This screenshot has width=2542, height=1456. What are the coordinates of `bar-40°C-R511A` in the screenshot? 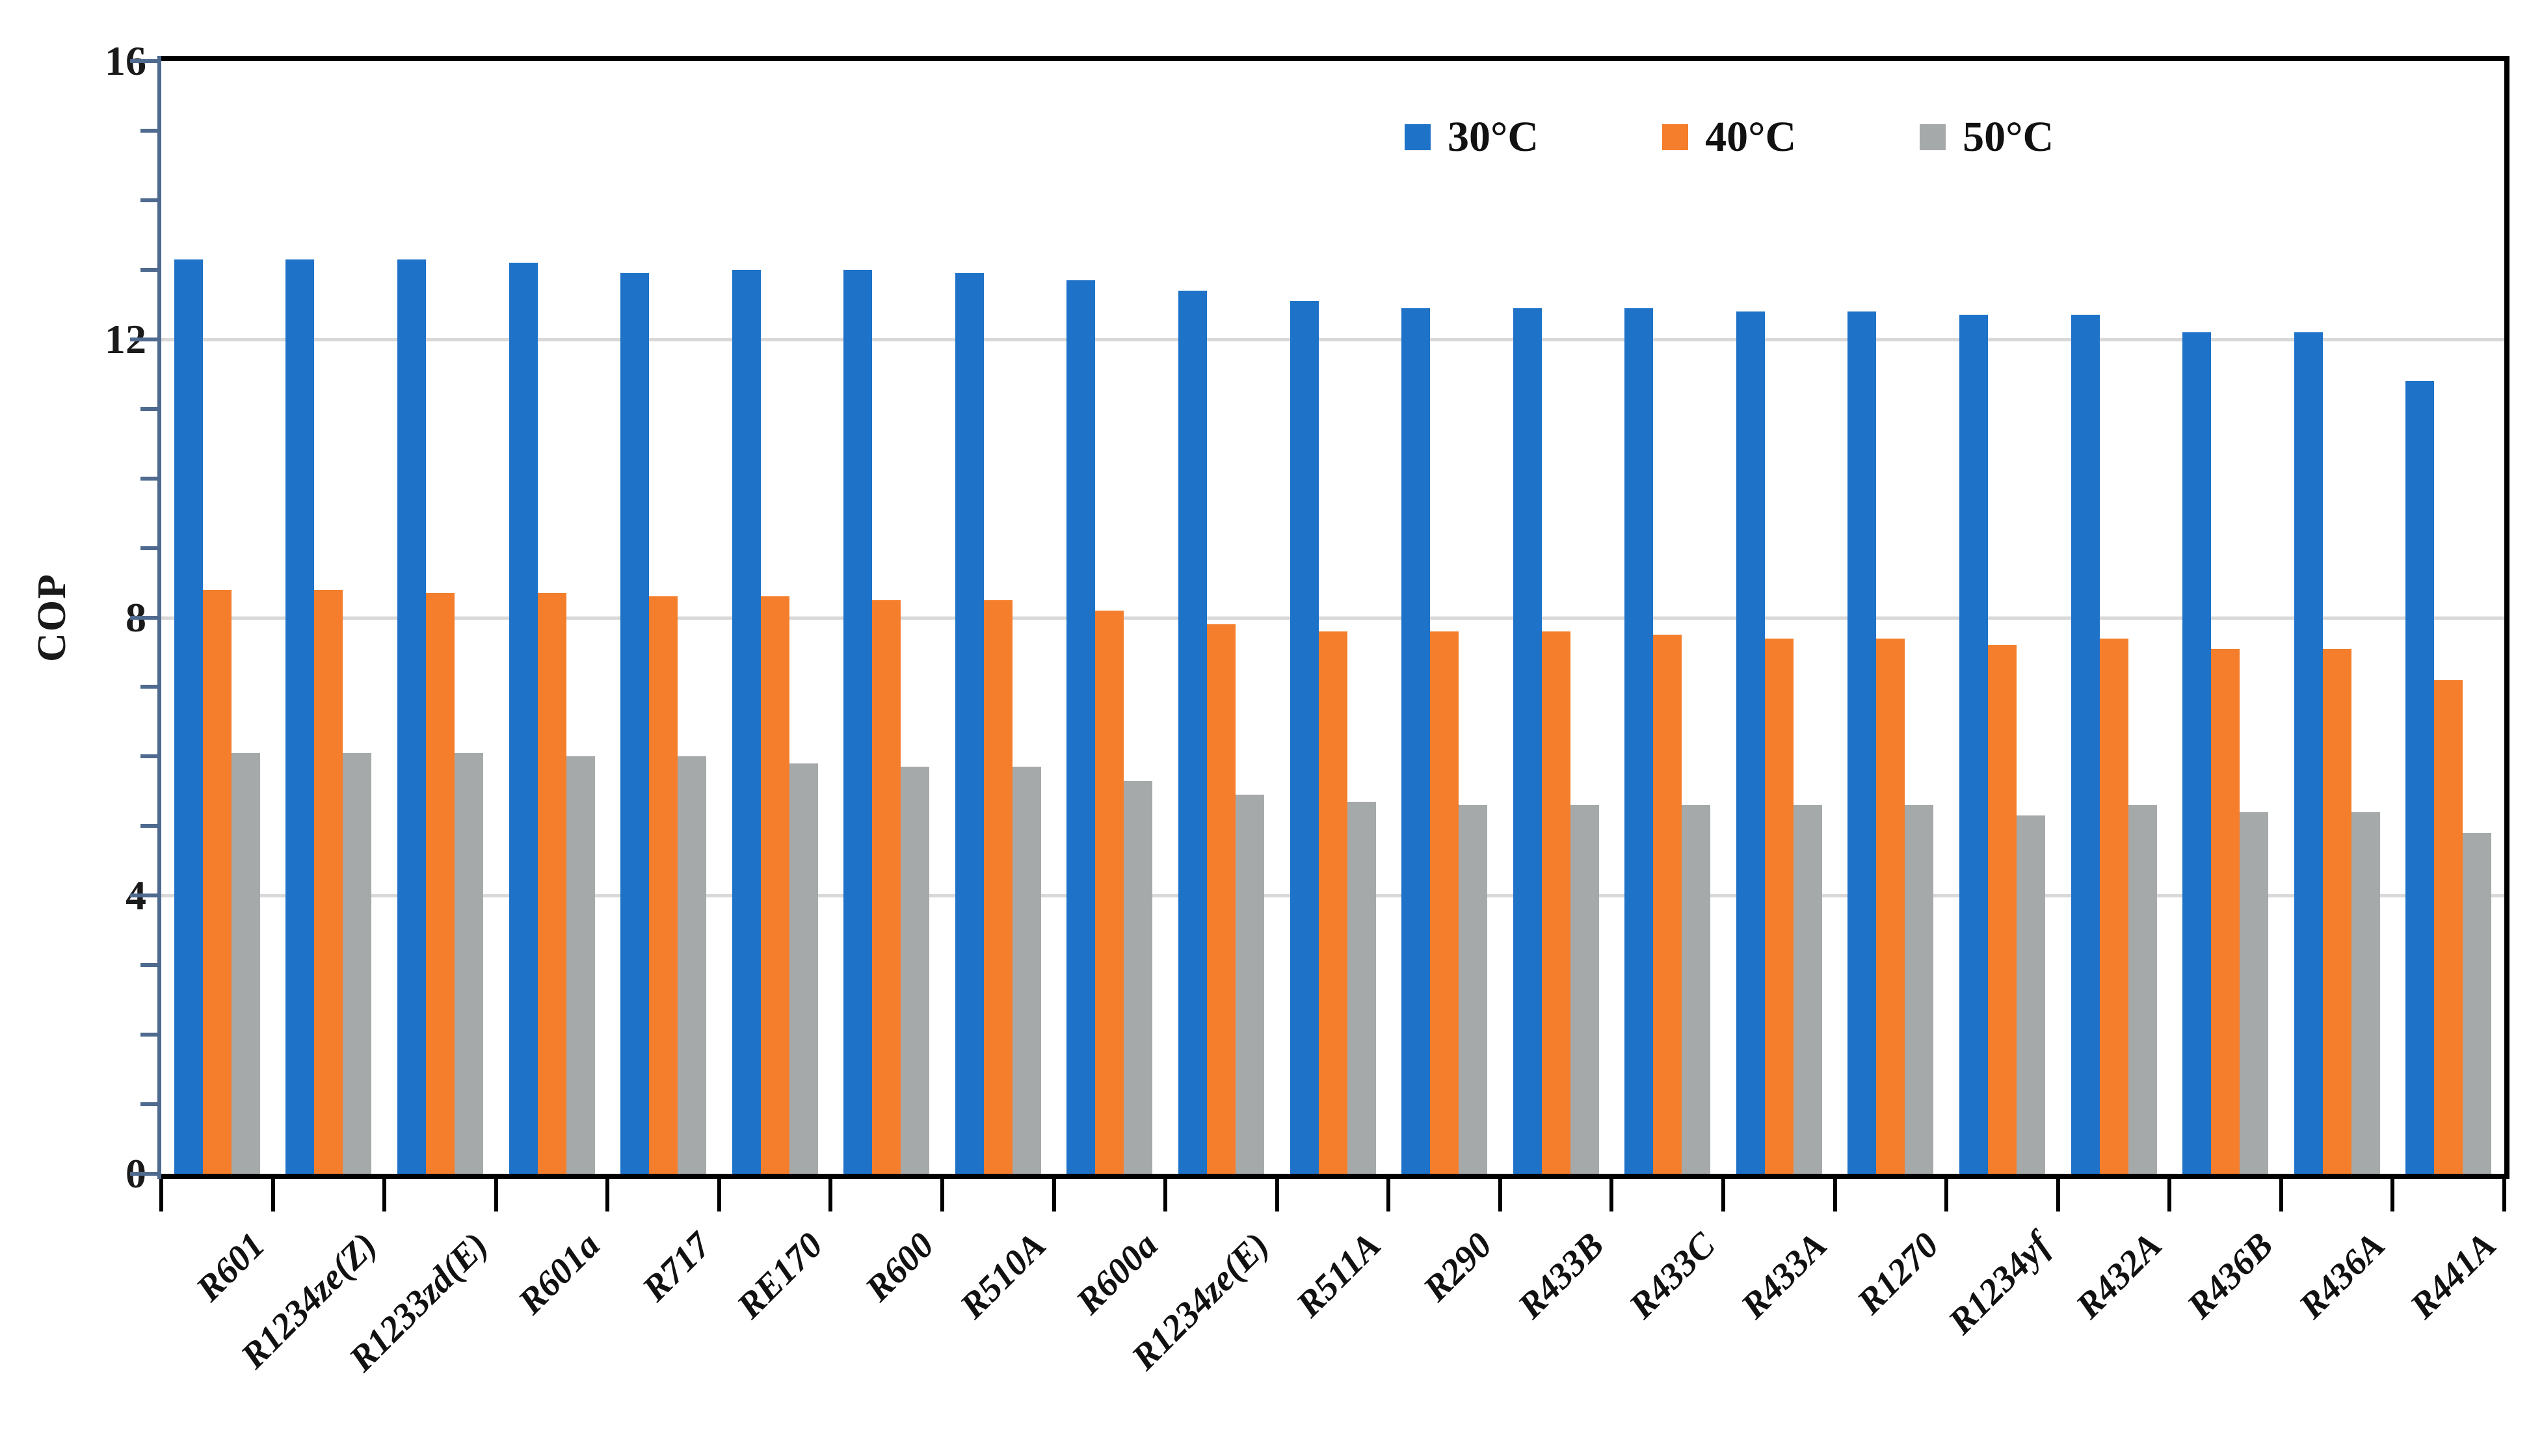 It's located at (1332, 903).